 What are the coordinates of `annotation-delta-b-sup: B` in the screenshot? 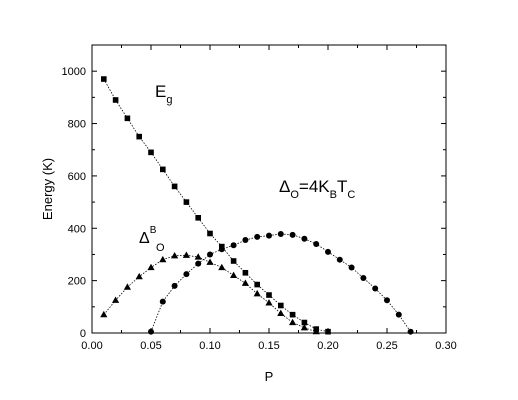 It's located at (153, 230).